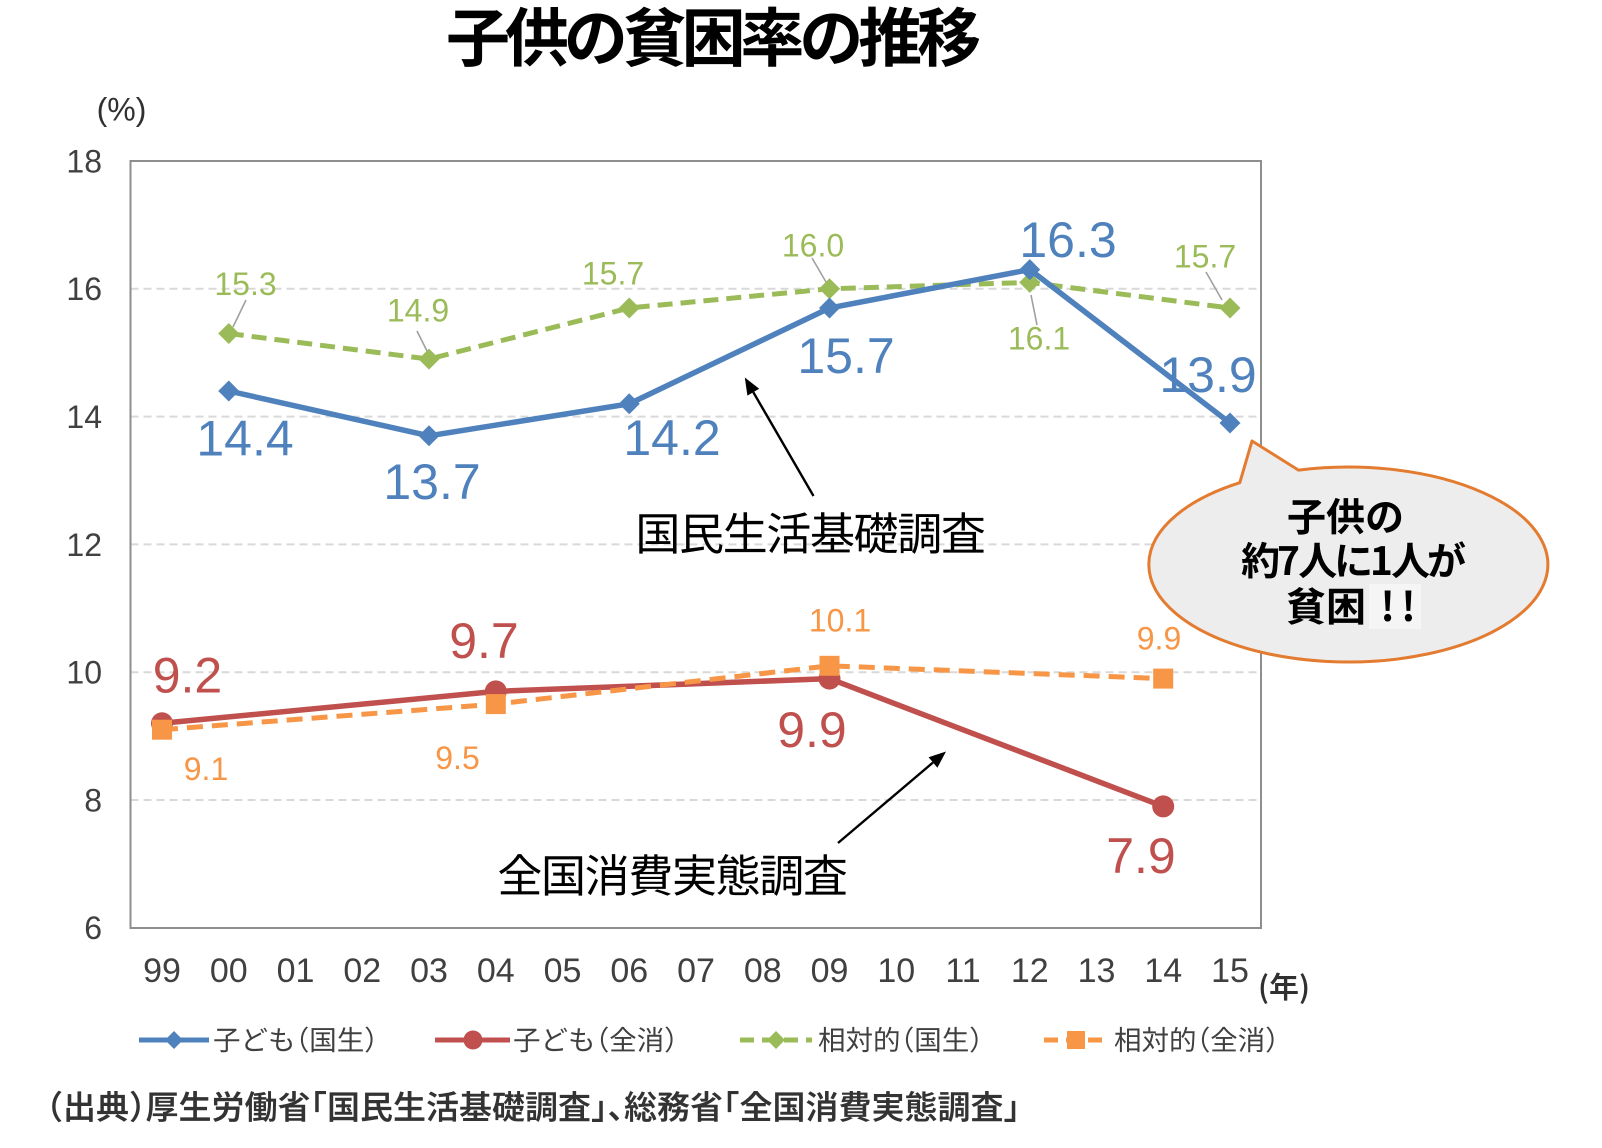 This screenshot has width=1602, height=1148. What do you see at coordinates (813, 245) in the screenshot?
I see `svg-text: 16.0` at bounding box center [813, 245].